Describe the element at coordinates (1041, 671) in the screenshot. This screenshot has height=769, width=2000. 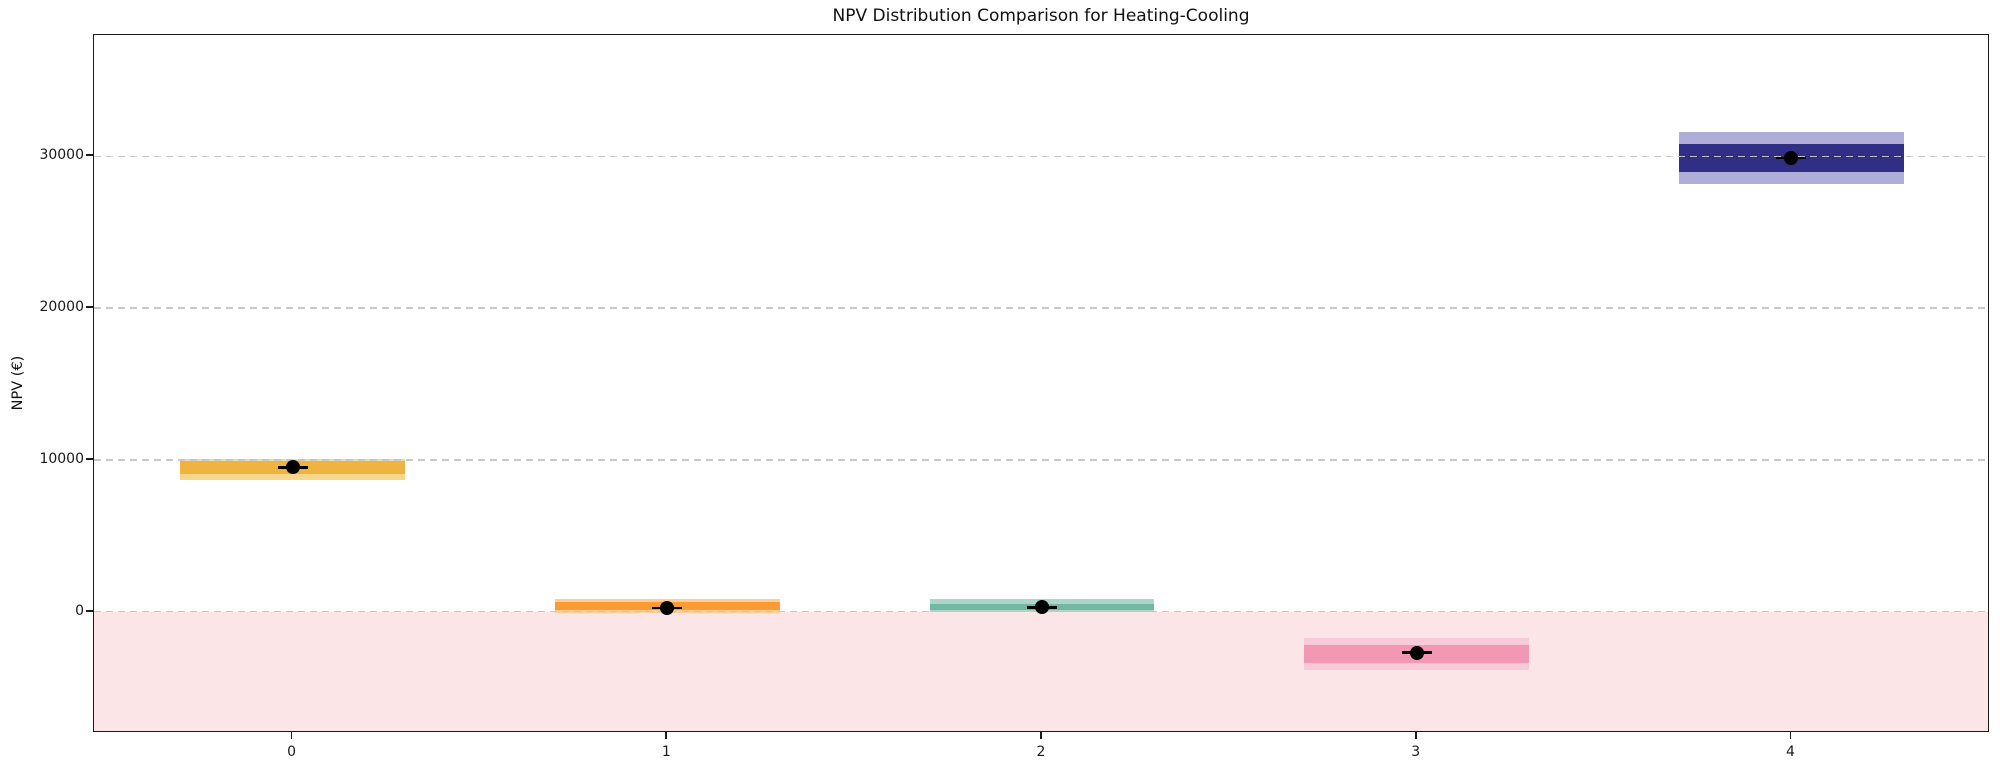
I see `negative-npv-region` at that location.